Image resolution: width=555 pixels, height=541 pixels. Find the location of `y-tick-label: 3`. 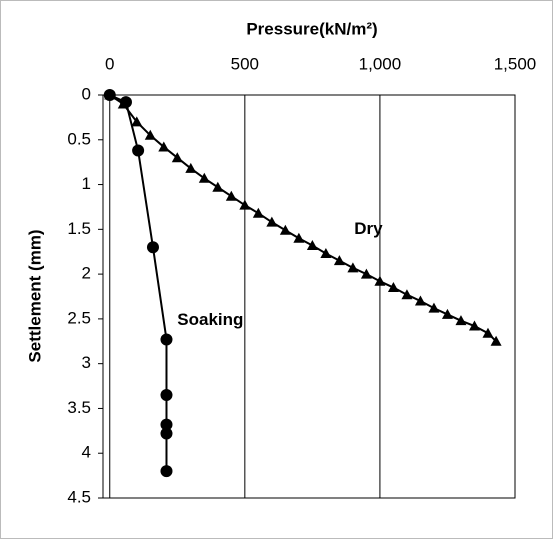

y-tick-label: 3 is located at coordinates (86, 362).